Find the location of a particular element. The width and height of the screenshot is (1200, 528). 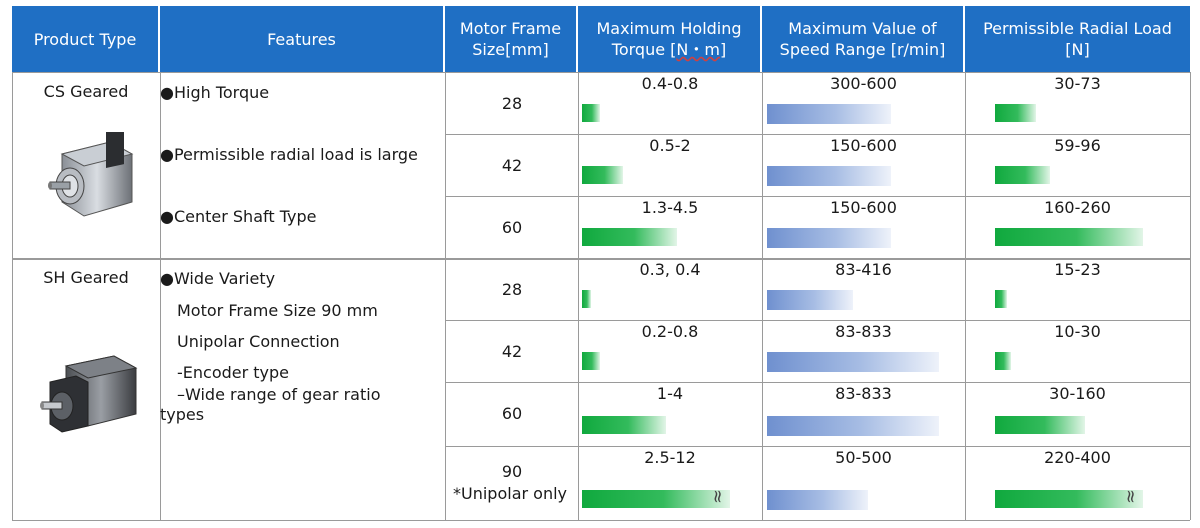

radial-value: 15-23 is located at coordinates (1077, 269).